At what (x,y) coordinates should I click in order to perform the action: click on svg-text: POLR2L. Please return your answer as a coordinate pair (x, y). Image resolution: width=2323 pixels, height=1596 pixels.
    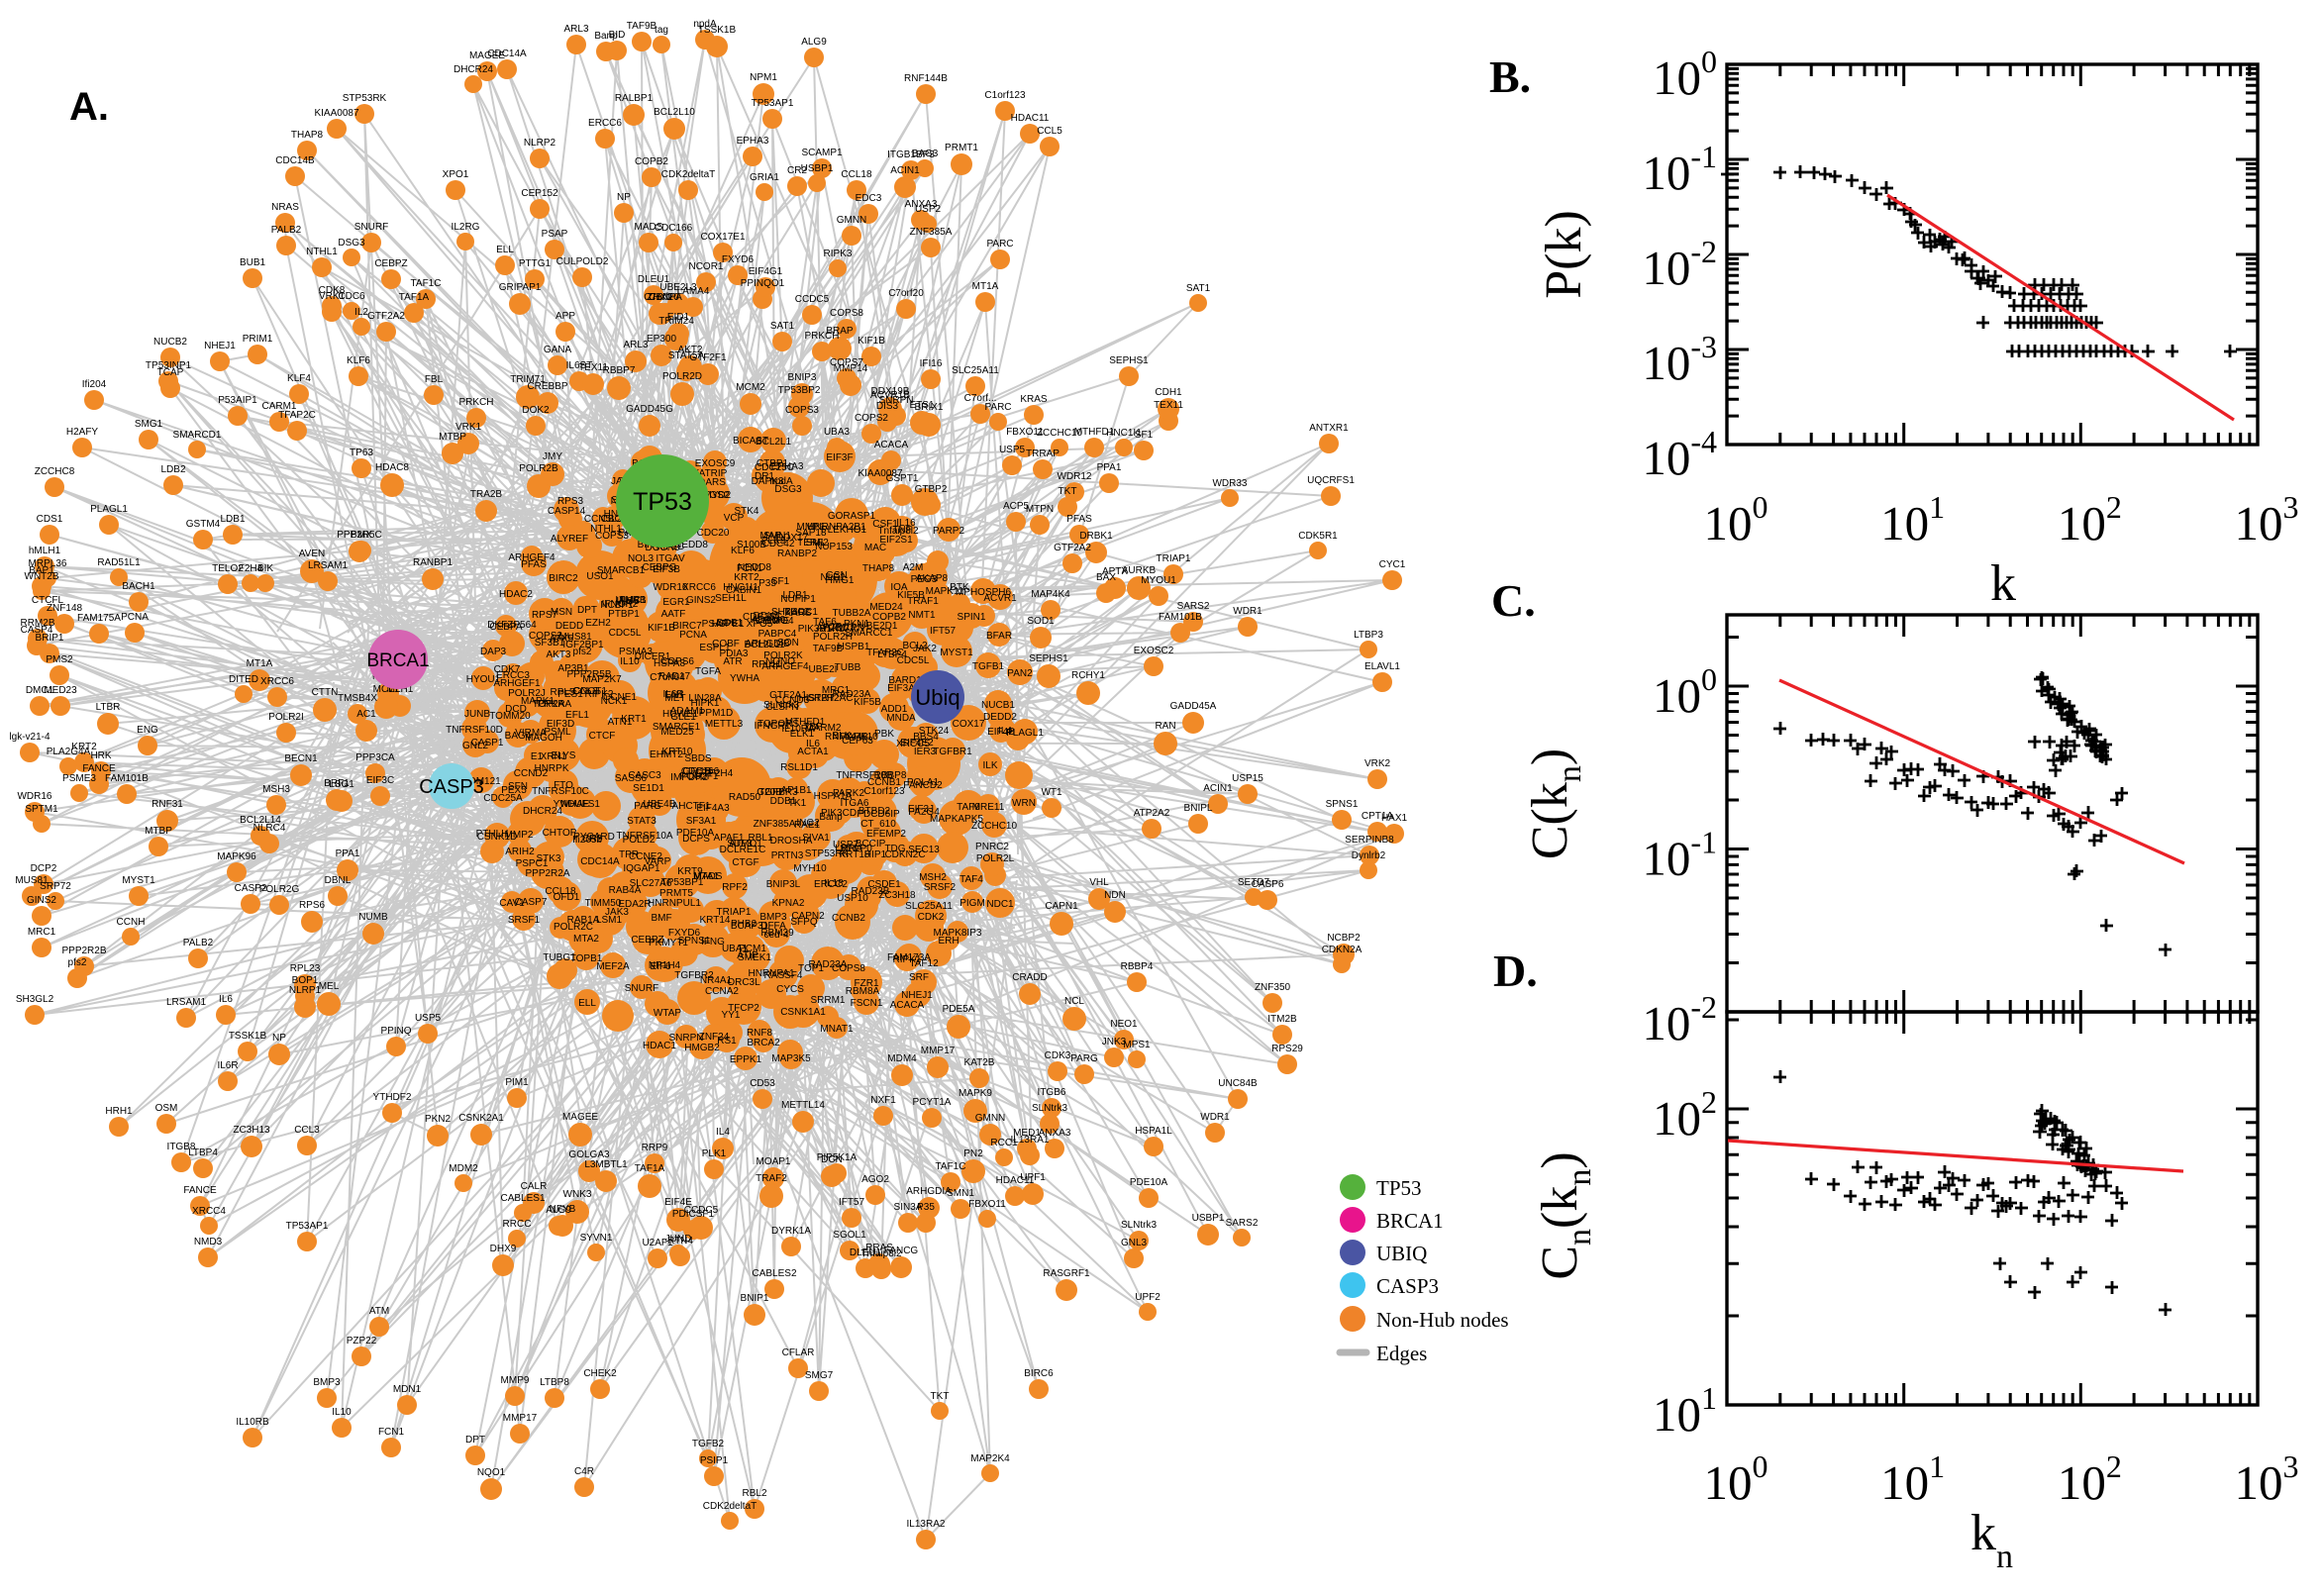
    Looking at the image, I should click on (996, 858).